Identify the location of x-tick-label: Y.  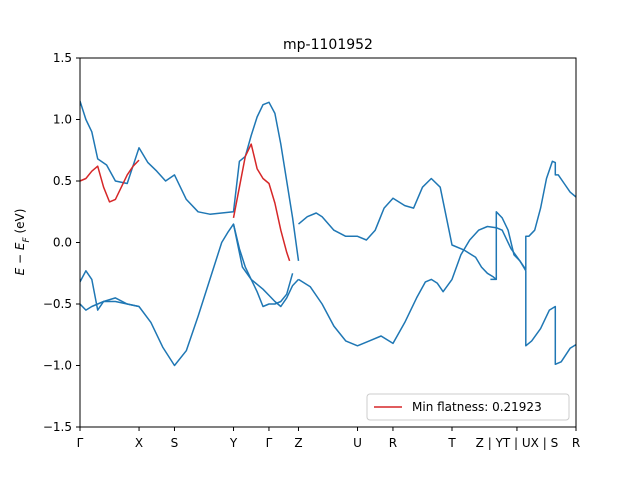
(233, 443).